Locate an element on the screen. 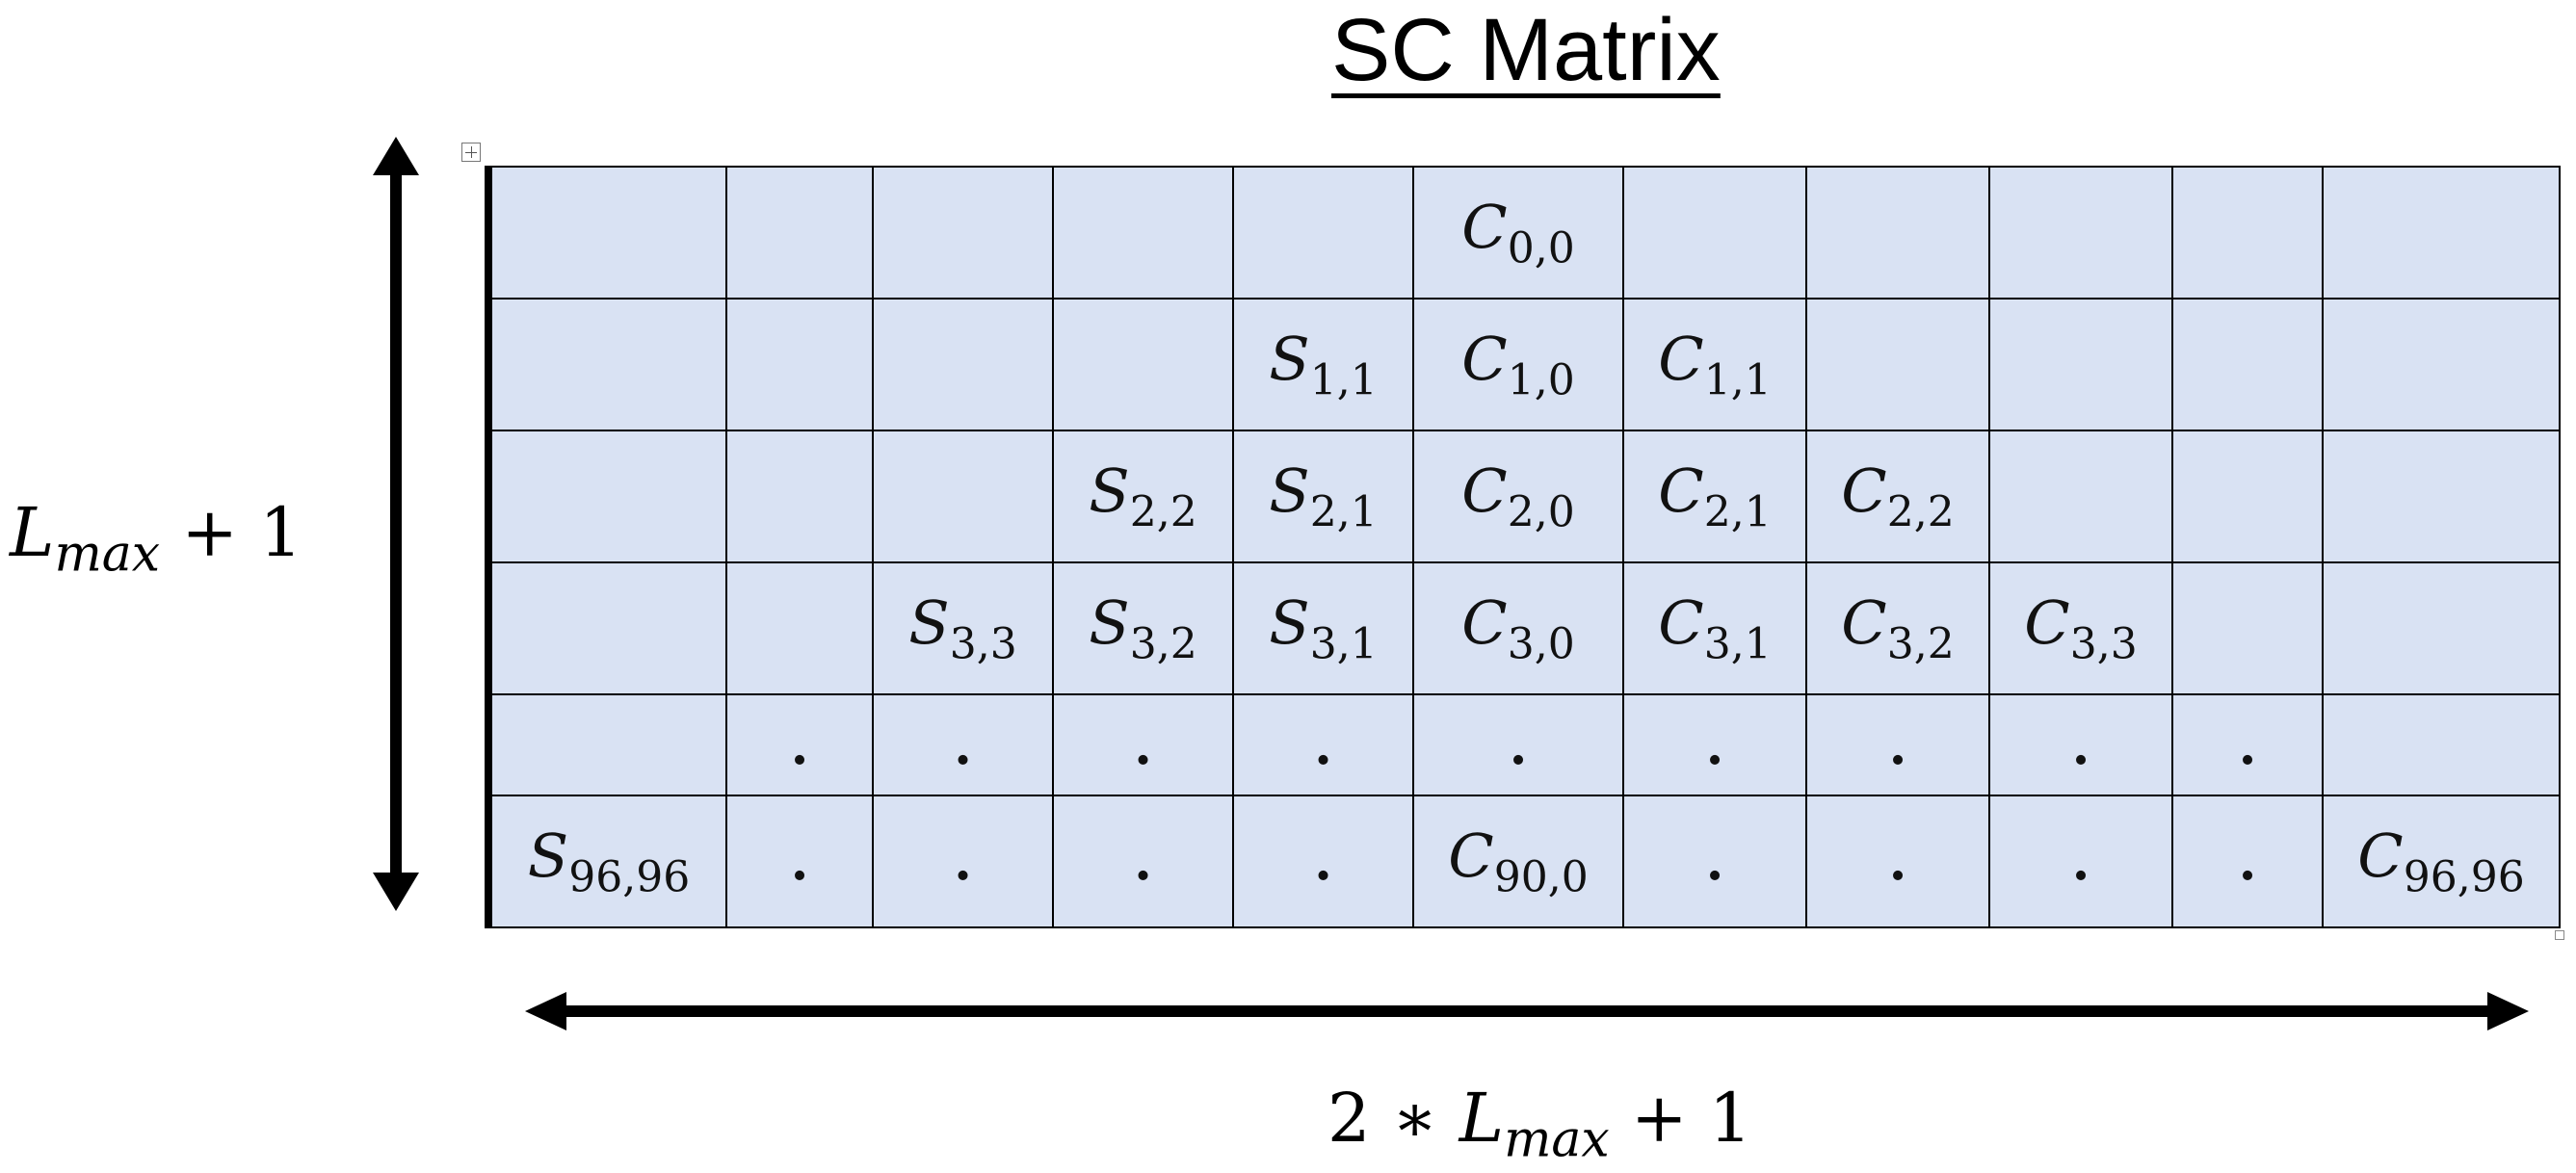 The height and width of the screenshot is (1173, 2576). cell-index: 2,0 is located at coordinates (1541, 512).